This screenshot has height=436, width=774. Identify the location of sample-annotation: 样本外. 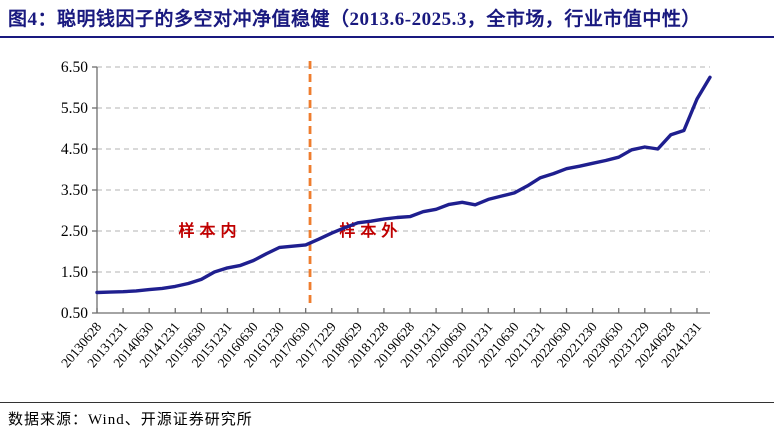
(370, 230).